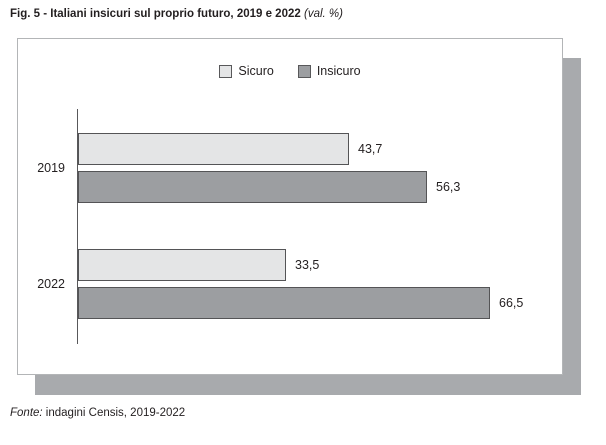  I want to click on bar-2022-insicuro, so click(284, 303).